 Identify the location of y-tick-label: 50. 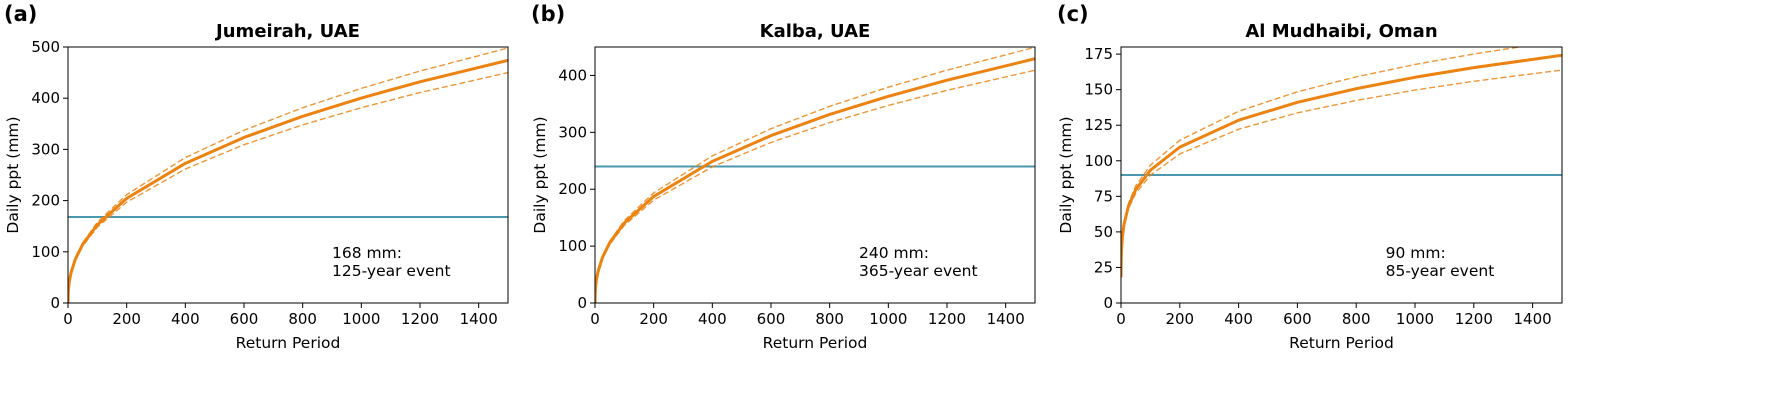
(1103, 232).